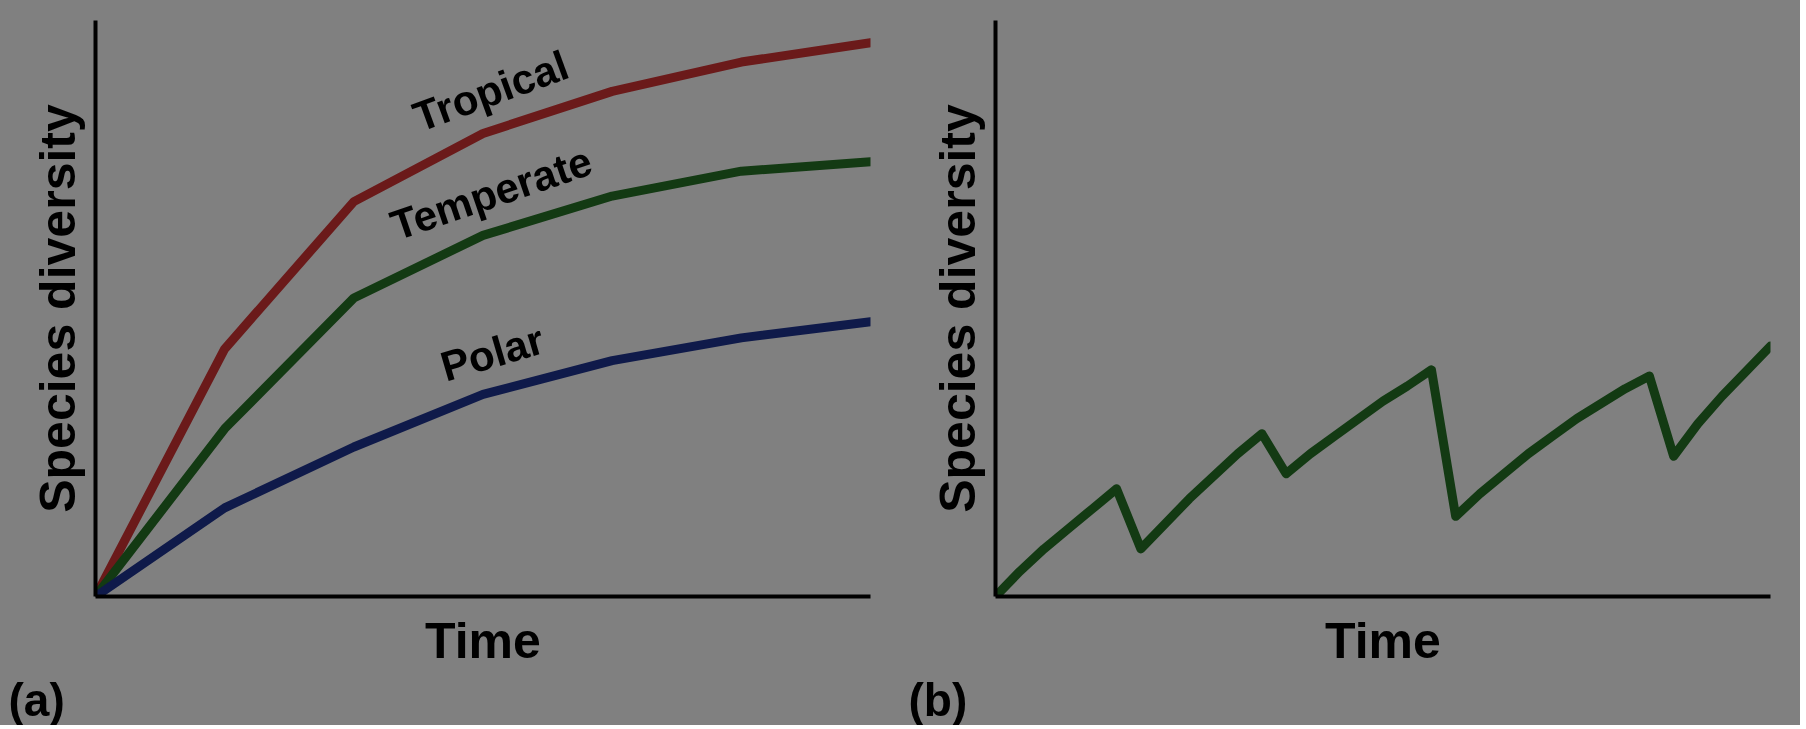  I want to click on text: Polar, so click(492, 353).